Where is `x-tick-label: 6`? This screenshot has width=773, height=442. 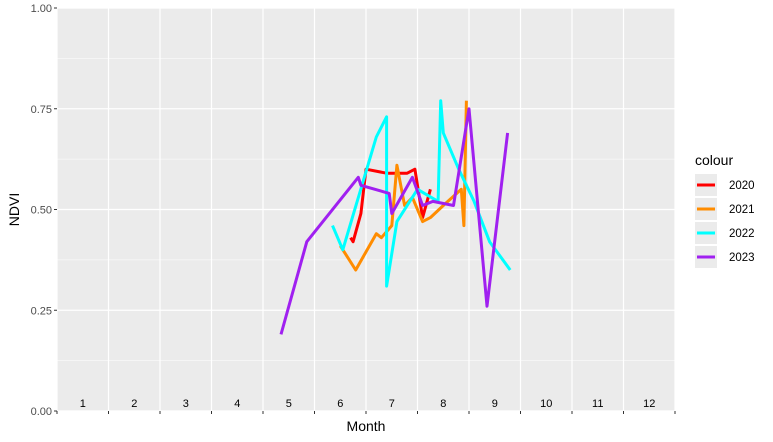 x-tick-label: 6 is located at coordinates (340, 404).